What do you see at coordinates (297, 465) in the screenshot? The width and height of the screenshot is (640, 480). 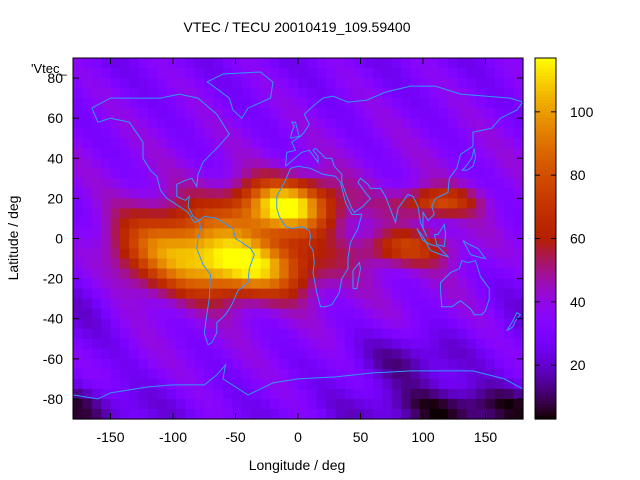 I see `x-axis-label: Longitude / deg` at bounding box center [297, 465].